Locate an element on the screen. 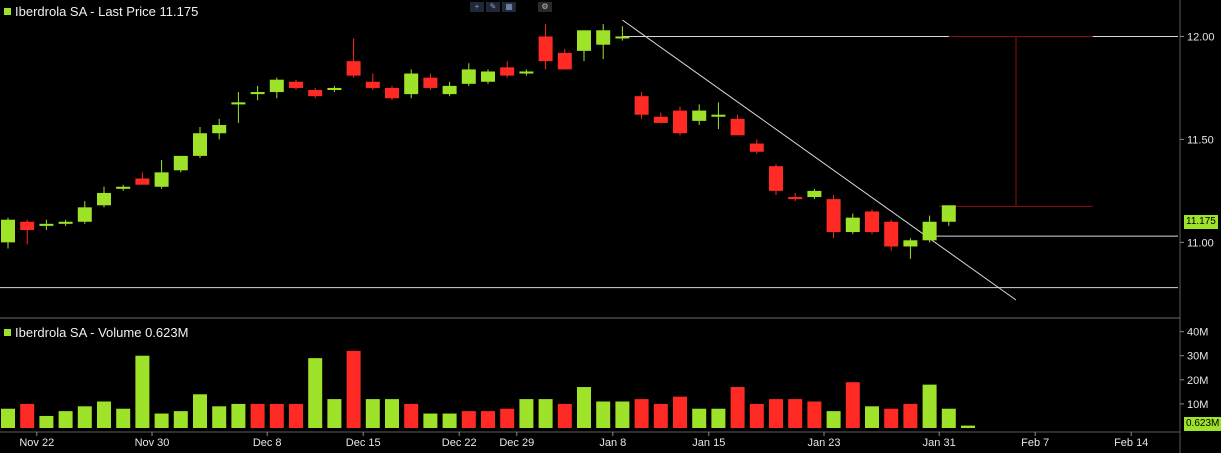  last-volume-box: 0.623M is located at coordinates (1202, 424).